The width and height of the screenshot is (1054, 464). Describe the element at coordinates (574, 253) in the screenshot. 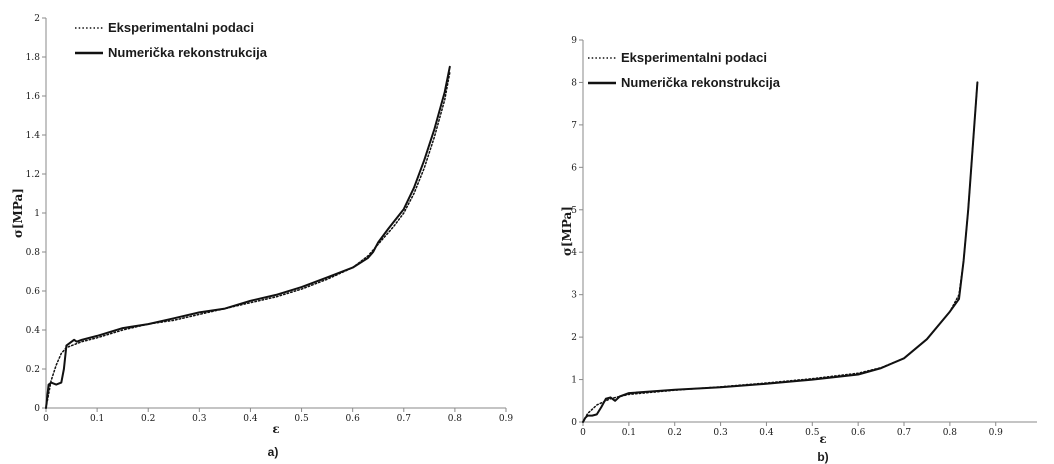

I see `y-tick-label: 4` at that location.